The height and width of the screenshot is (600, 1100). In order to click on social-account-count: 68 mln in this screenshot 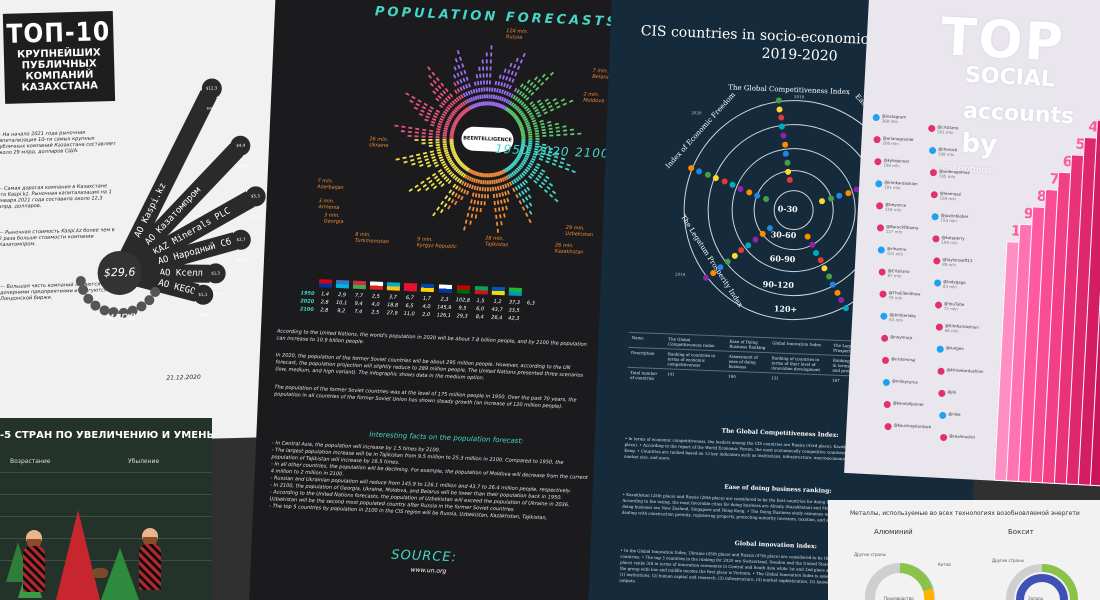, I will do `click(951, 330)`.